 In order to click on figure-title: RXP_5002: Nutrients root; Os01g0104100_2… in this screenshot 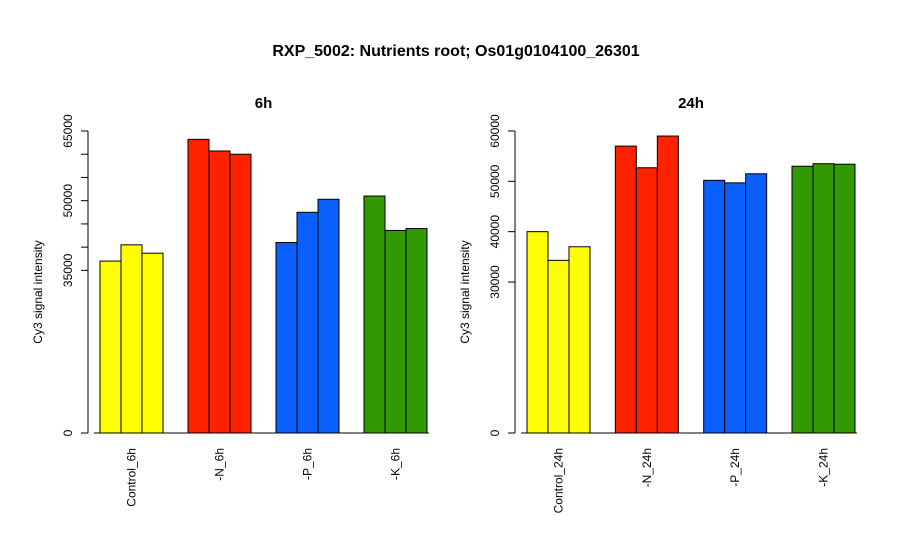, I will do `click(455, 51)`.